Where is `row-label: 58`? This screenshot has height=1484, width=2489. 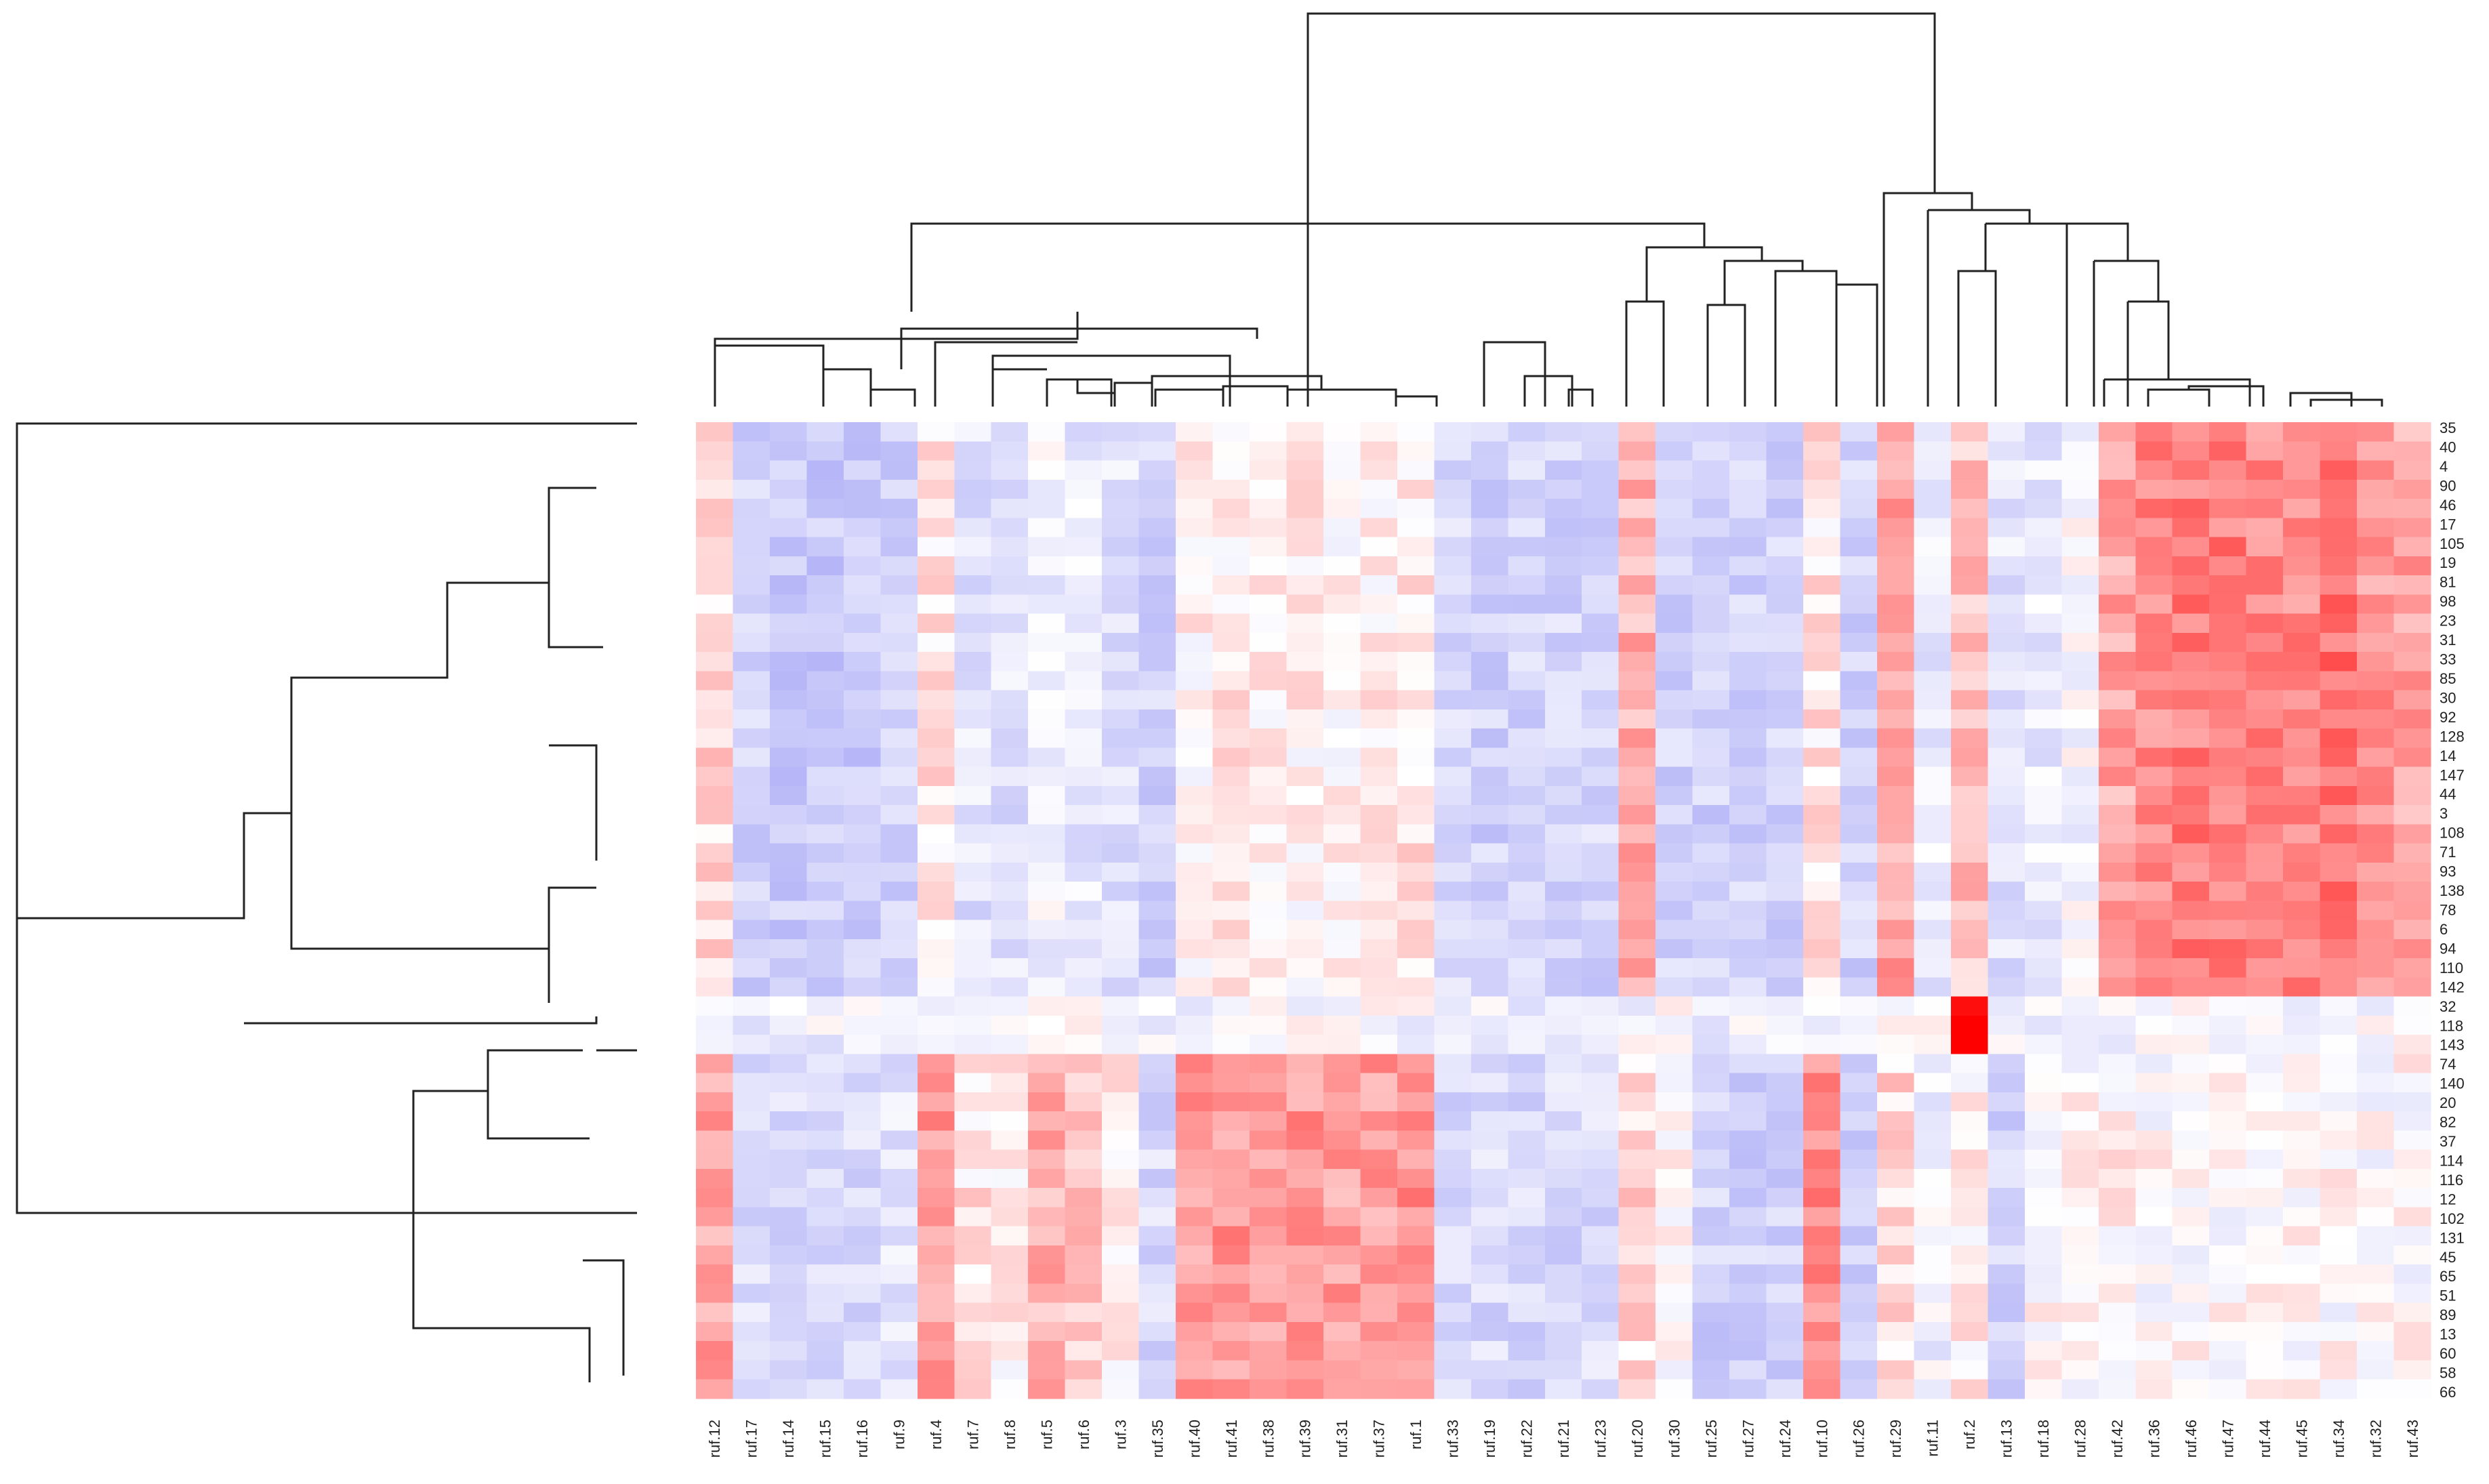
row-label: 58 is located at coordinates (2448, 1373).